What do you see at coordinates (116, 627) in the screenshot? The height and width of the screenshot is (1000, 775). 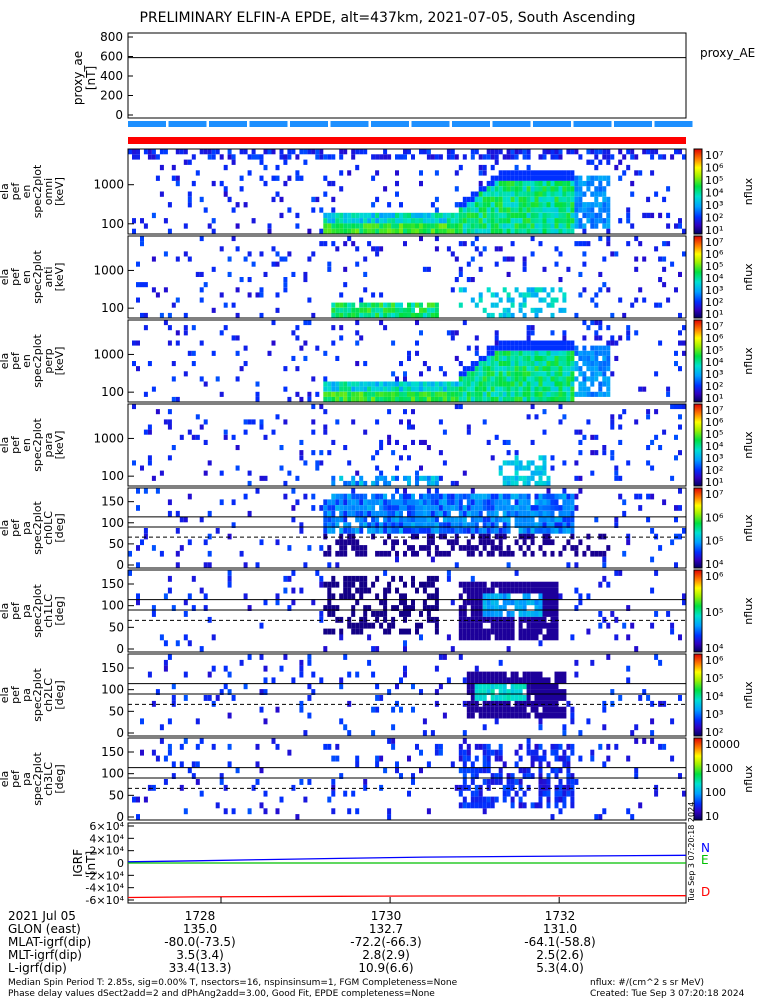 I see `ch1LC-ytick-label: 50` at bounding box center [116, 627].